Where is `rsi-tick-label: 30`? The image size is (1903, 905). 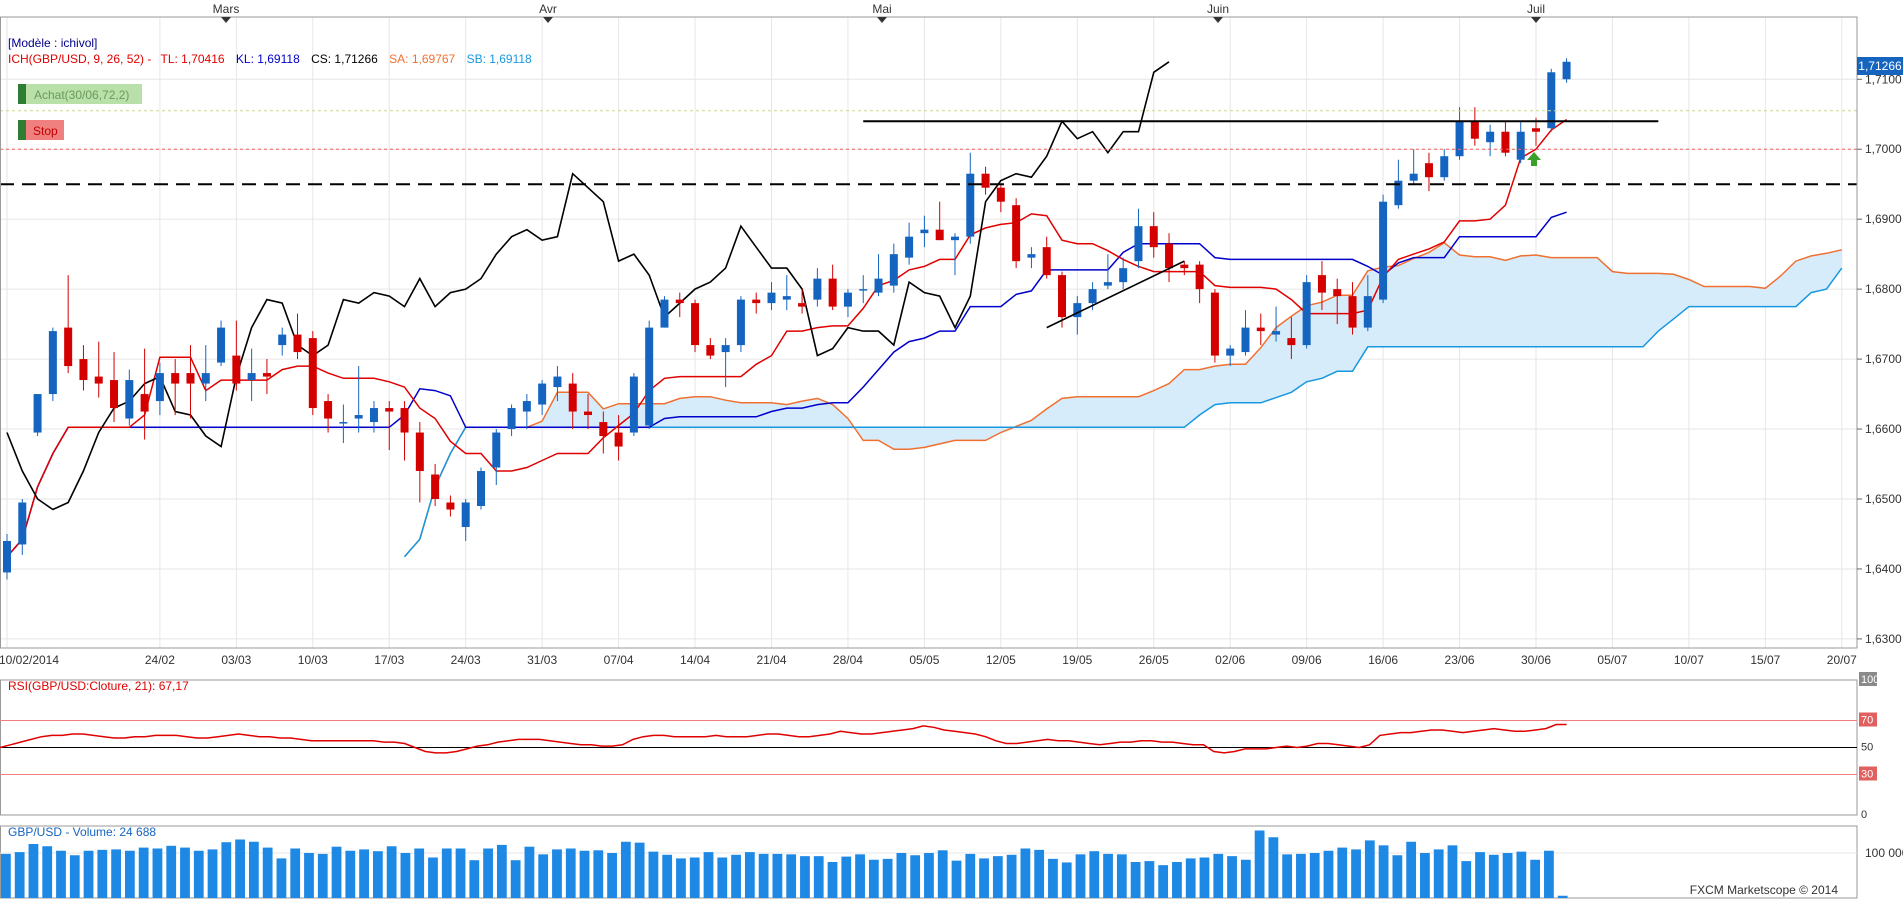 rsi-tick-label: 30 is located at coordinates (1867, 775).